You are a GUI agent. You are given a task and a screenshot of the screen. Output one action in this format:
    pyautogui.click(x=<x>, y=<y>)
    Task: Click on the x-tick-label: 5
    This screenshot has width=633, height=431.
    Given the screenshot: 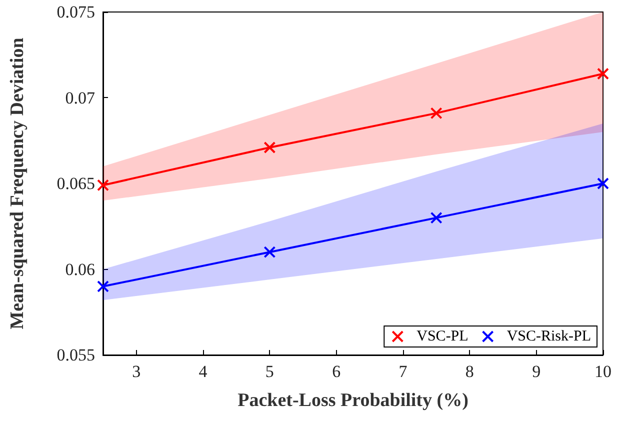 What is the action you would take?
    pyautogui.click(x=269, y=371)
    